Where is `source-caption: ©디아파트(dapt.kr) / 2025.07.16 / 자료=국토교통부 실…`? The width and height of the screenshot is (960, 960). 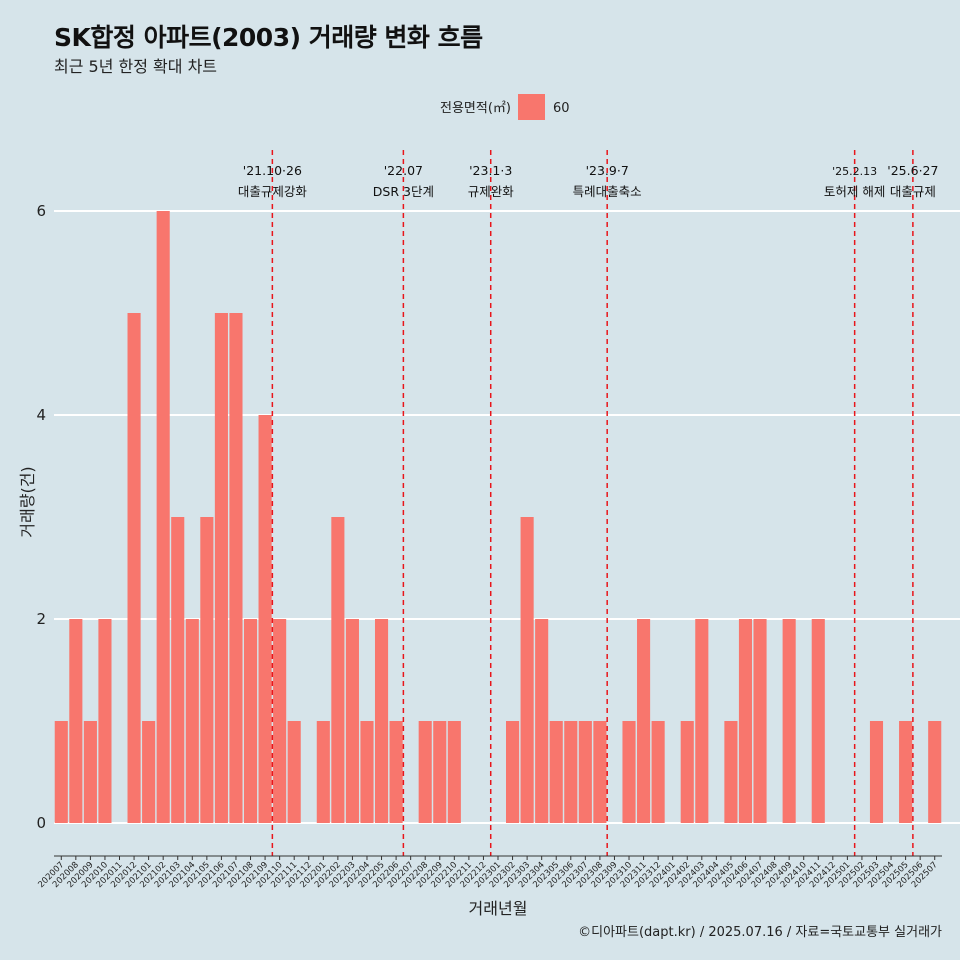 source-caption: ©디아파트(dapt.kr) / 2025.07.16 / 자료=국토교통부 실… is located at coordinates (760, 932).